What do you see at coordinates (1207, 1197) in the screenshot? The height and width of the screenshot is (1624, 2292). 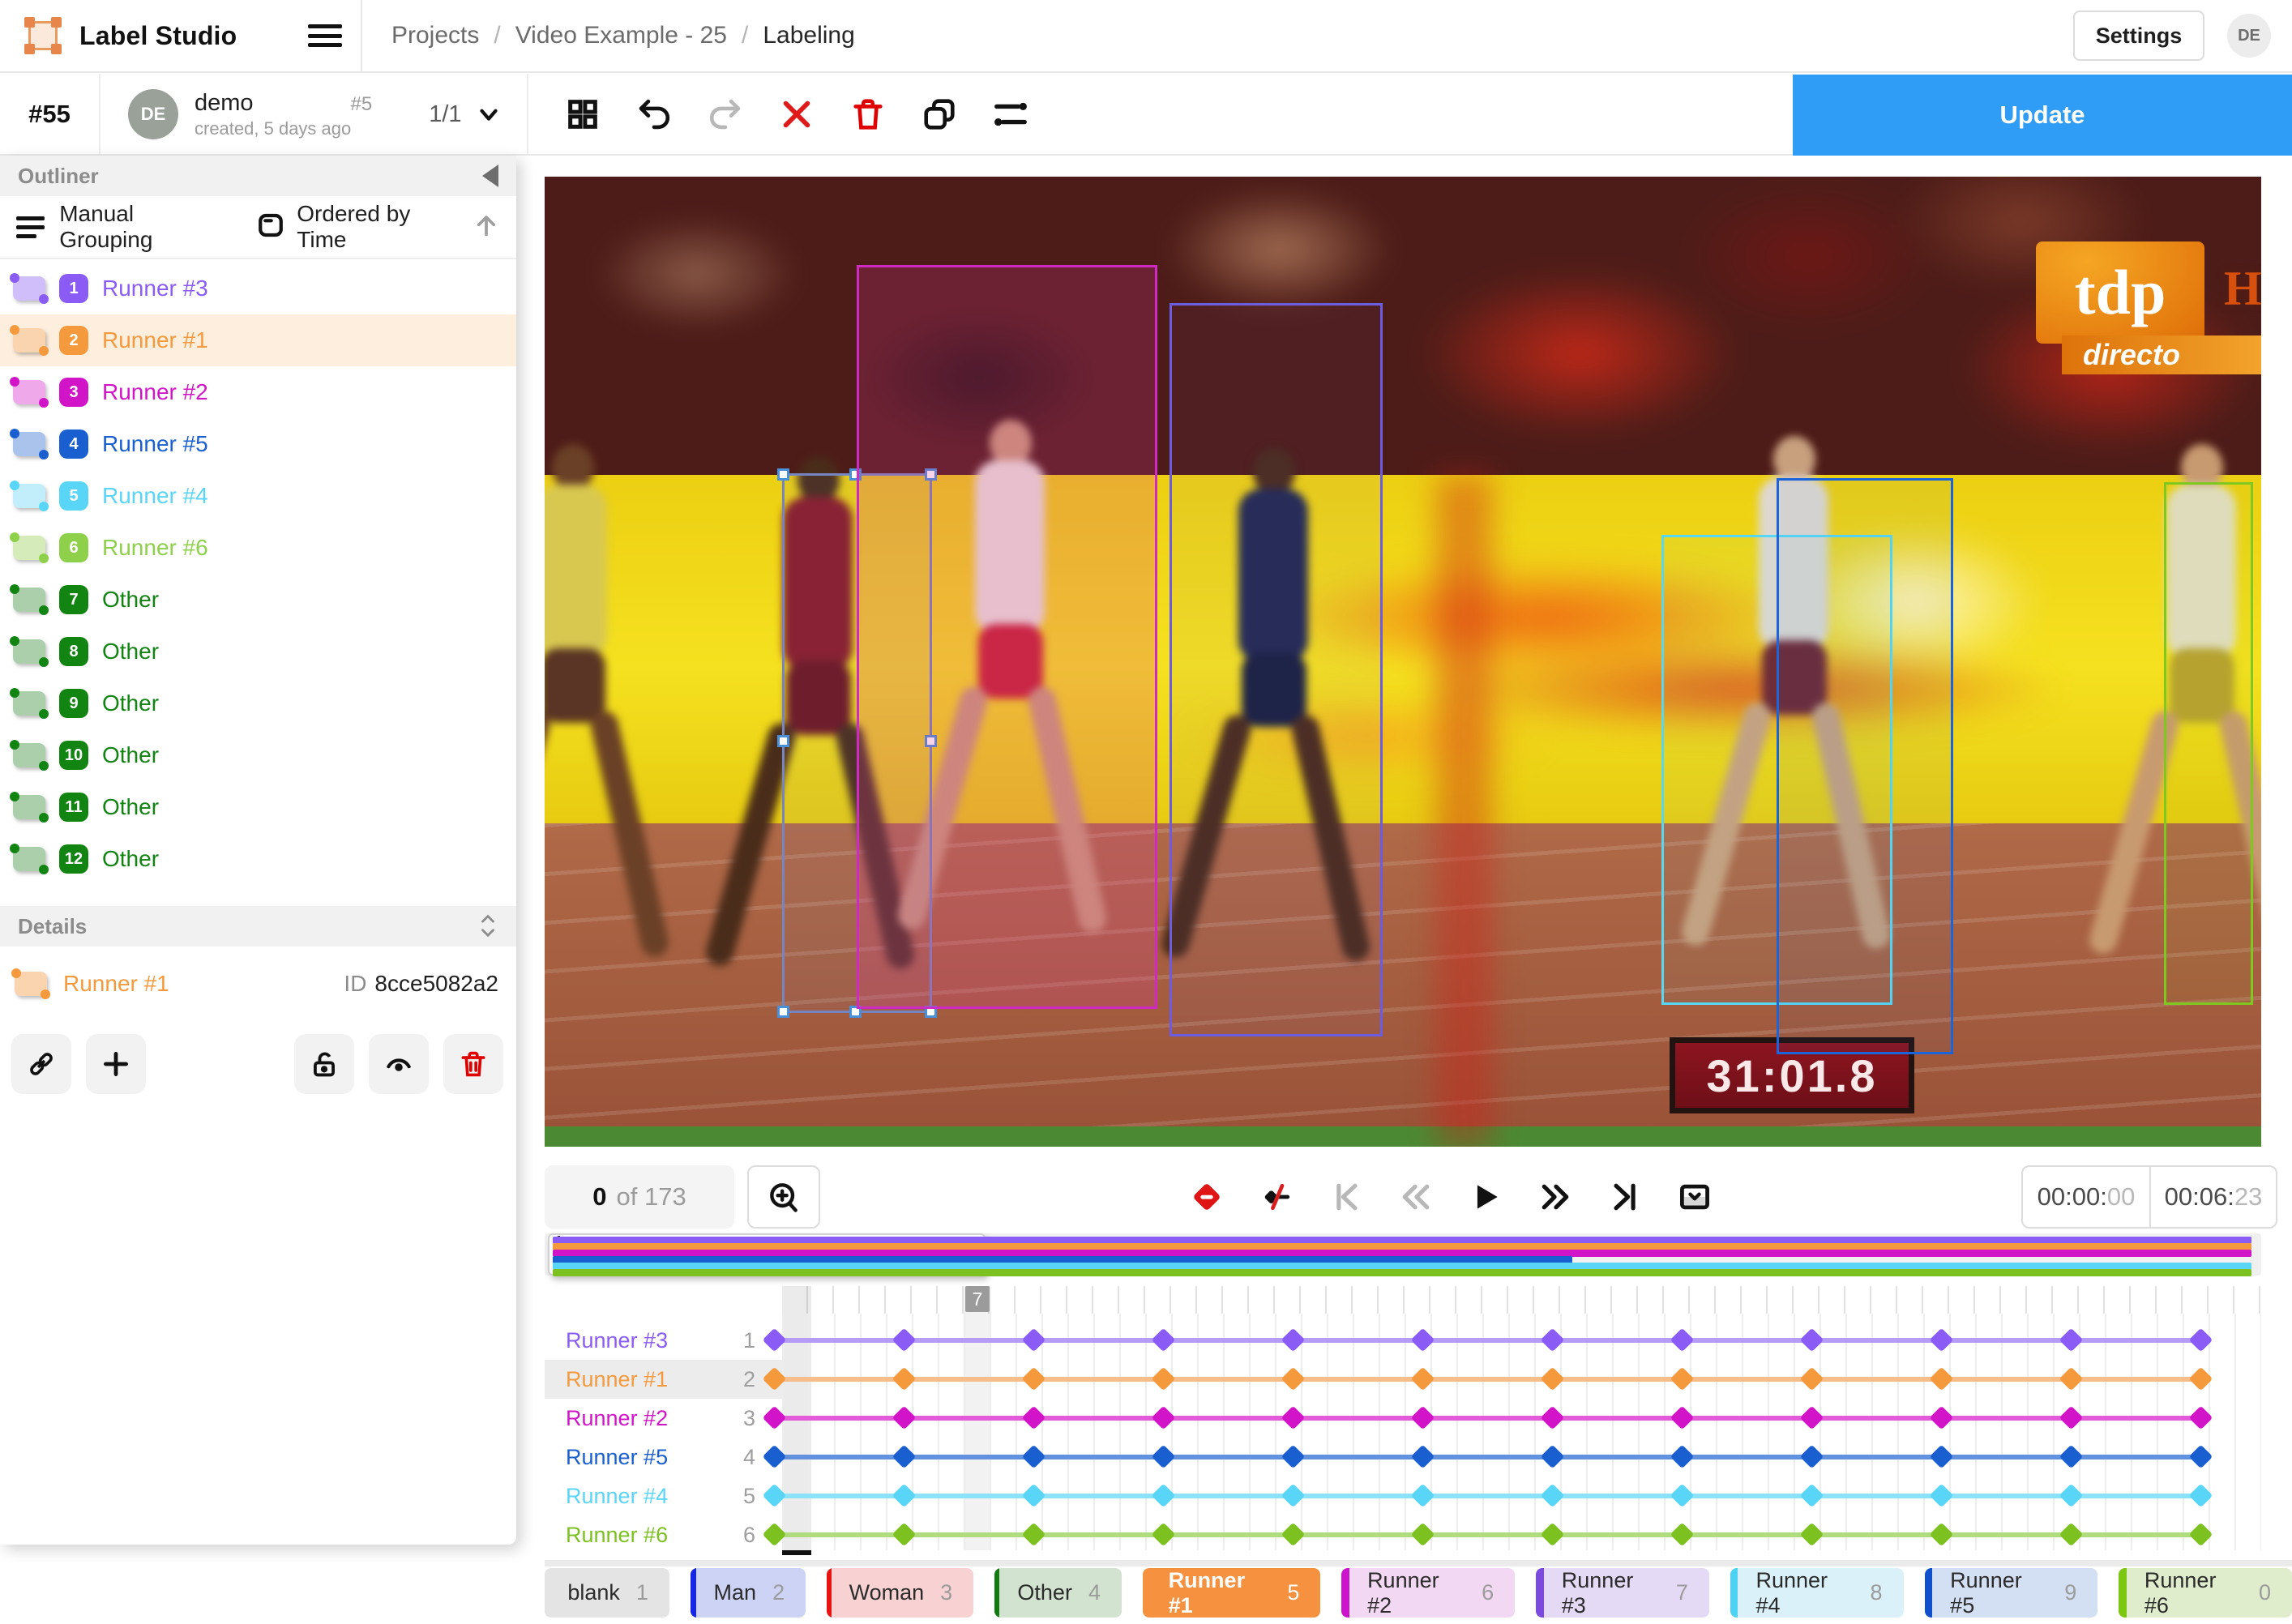 I see `interpolation-delete-icon` at bounding box center [1207, 1197].